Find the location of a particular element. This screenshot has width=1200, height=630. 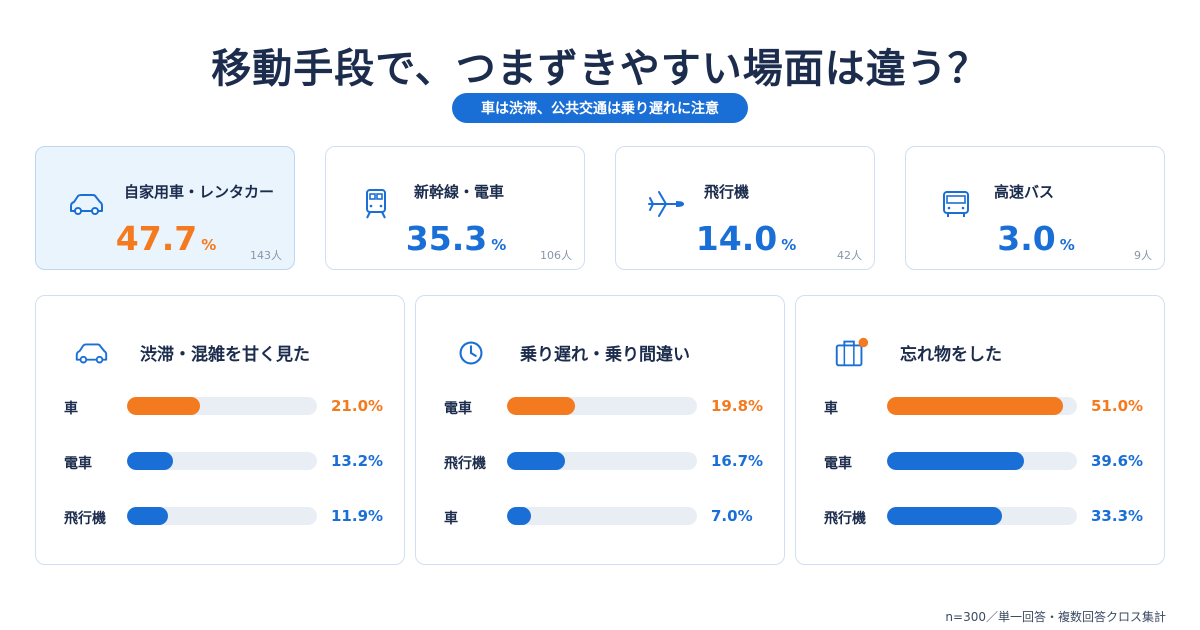

bar-value-label: 19.8% is located at coordinates (737, 406).